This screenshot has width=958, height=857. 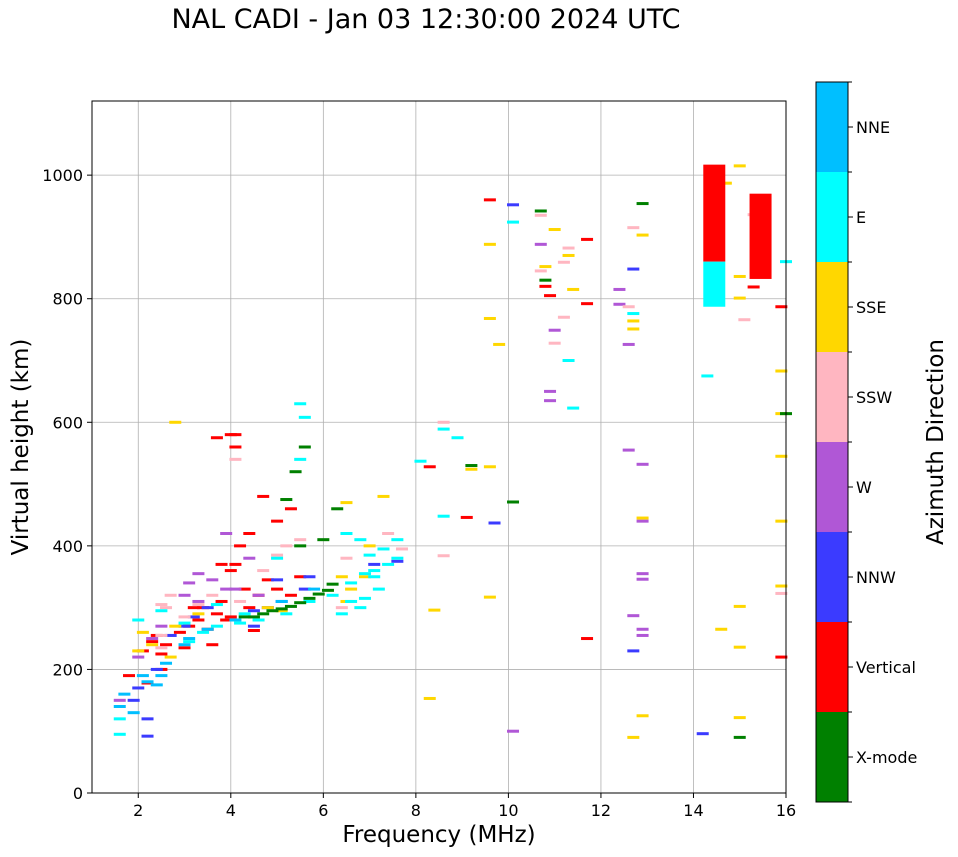 What do you see at coordinates (760, 236) in the screenshot?
I see `echo-bar-vertical` at bounding box center [760, 236].